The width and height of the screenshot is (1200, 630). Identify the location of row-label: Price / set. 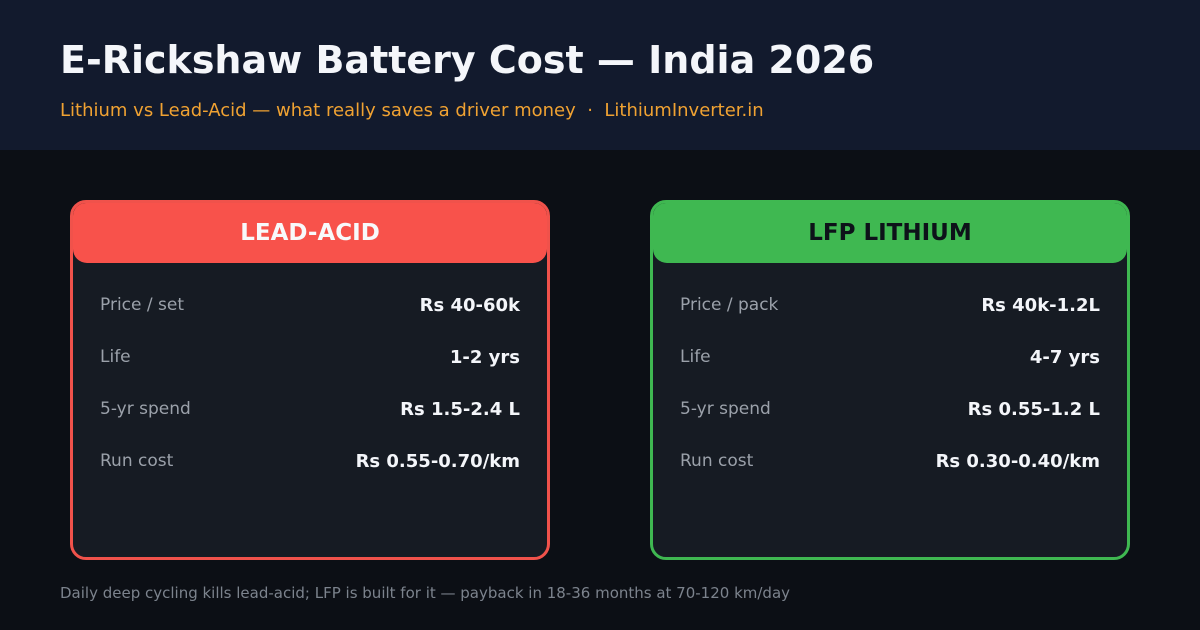
(142, 305).